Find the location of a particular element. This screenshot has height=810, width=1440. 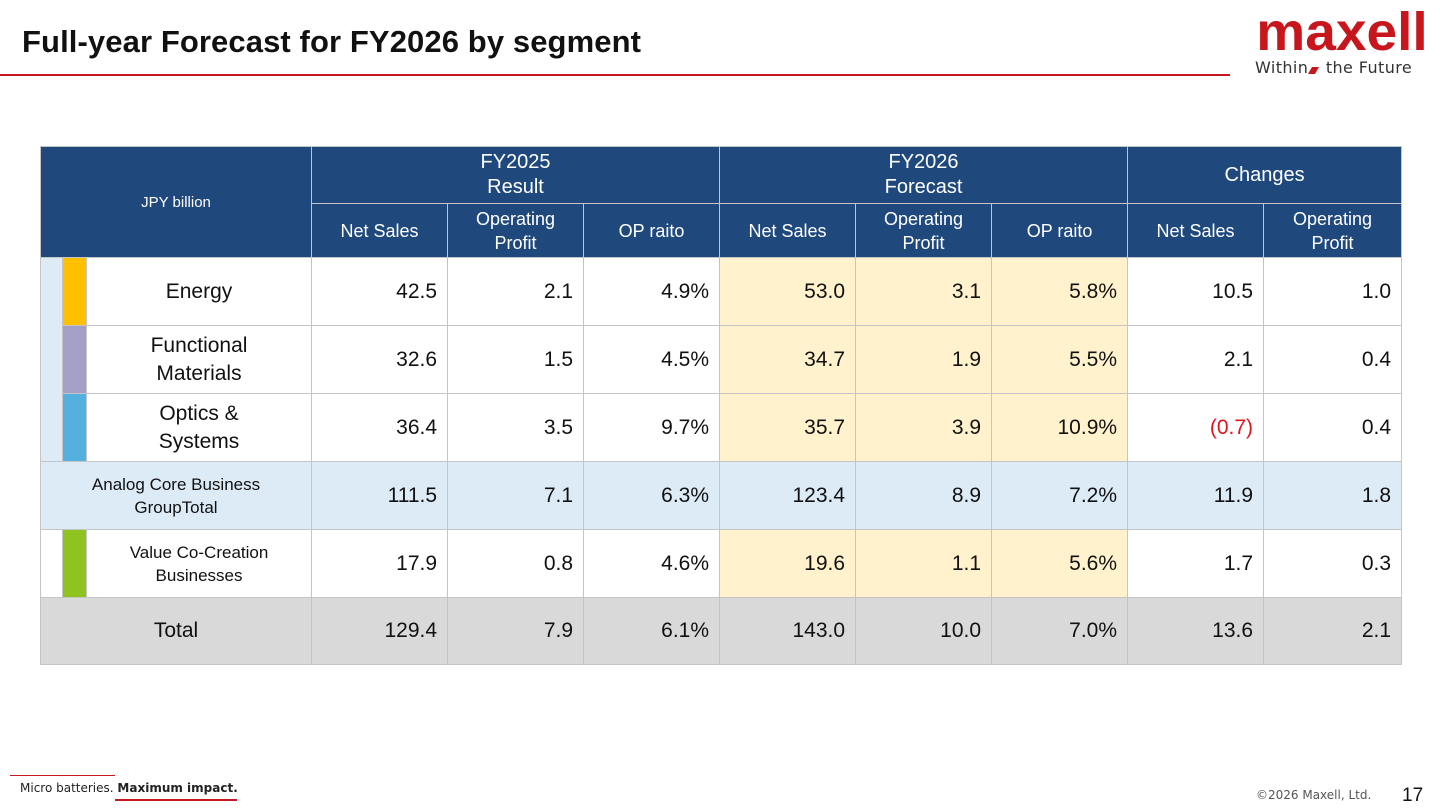

logo-accent-icon is located at coordinates (1314, 70).